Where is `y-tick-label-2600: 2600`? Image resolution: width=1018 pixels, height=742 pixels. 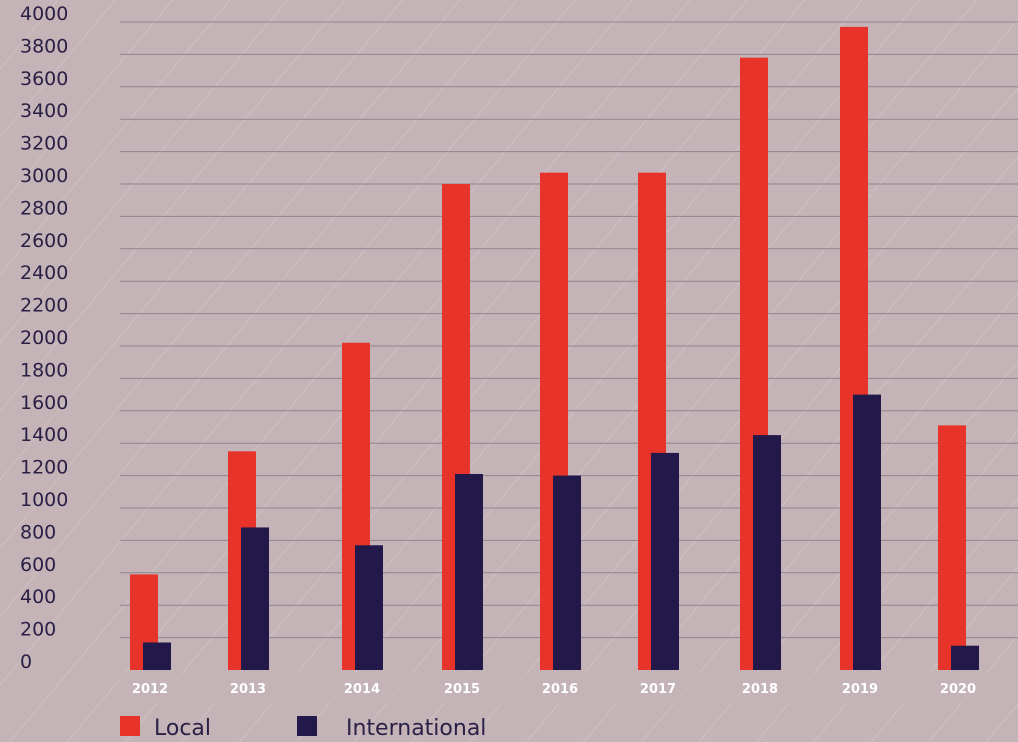 y-tick-label-2600: 2600 is located at coordinates (44, 241).